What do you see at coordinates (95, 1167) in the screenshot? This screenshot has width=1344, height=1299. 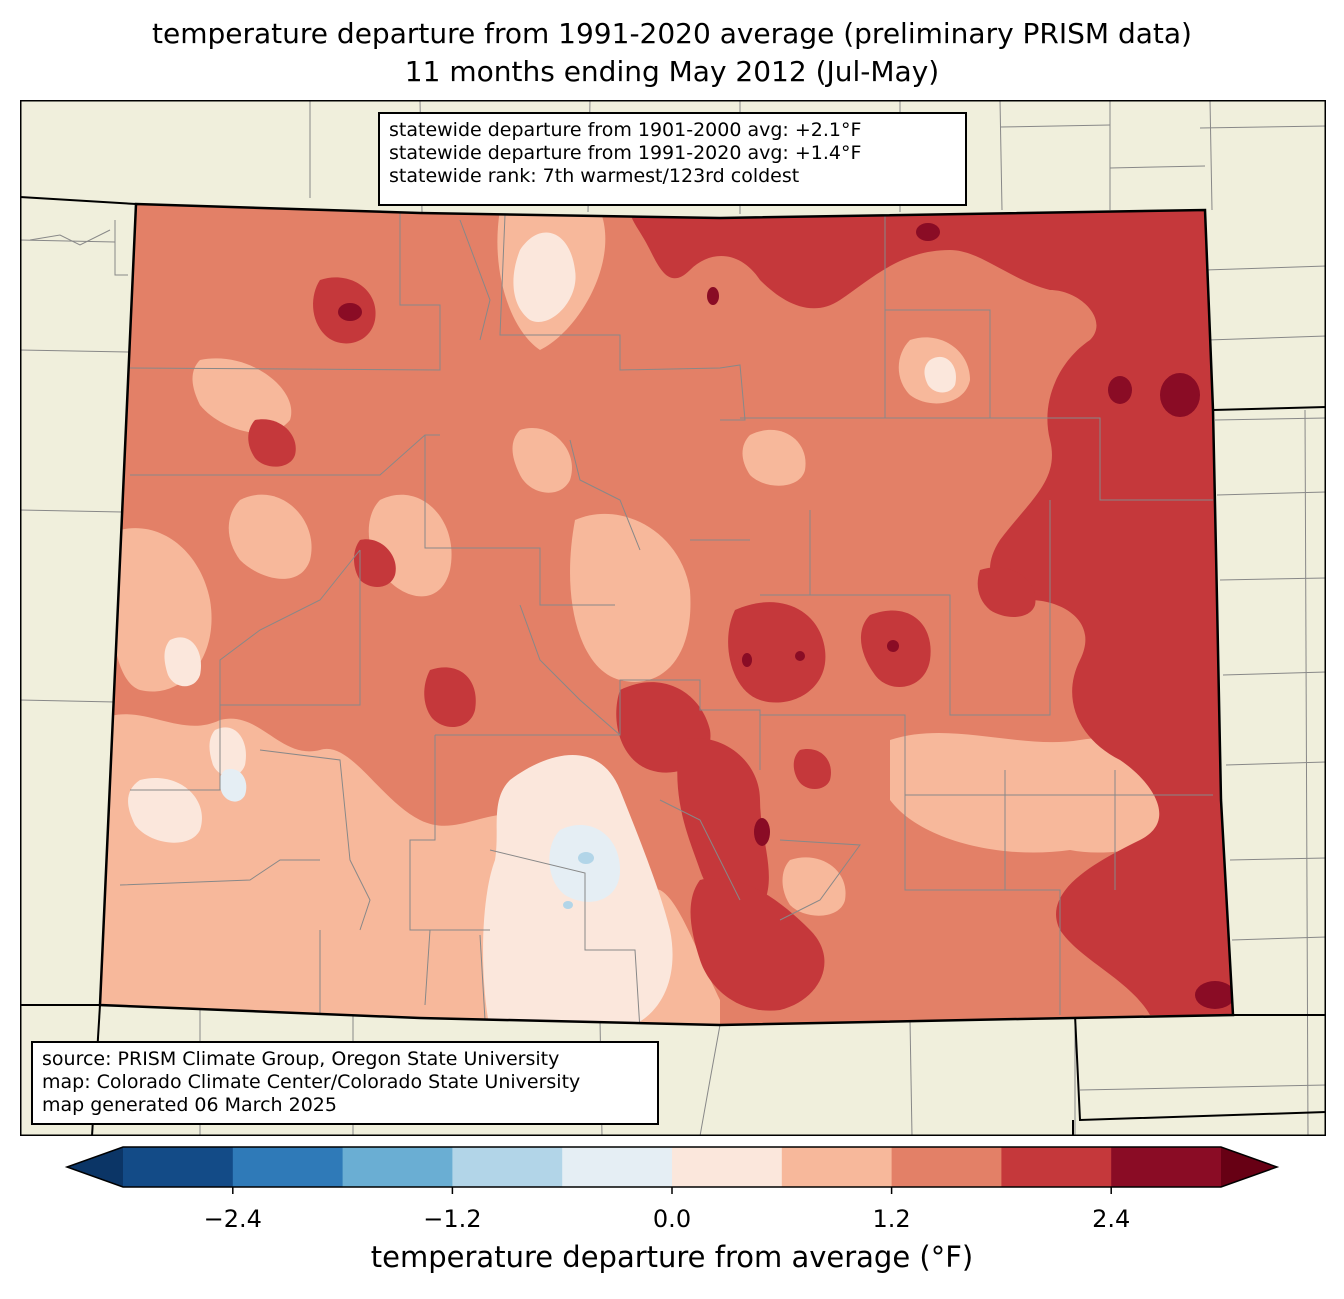 I see `colorbar-under-arrow` at bounding box center [95, 1167].